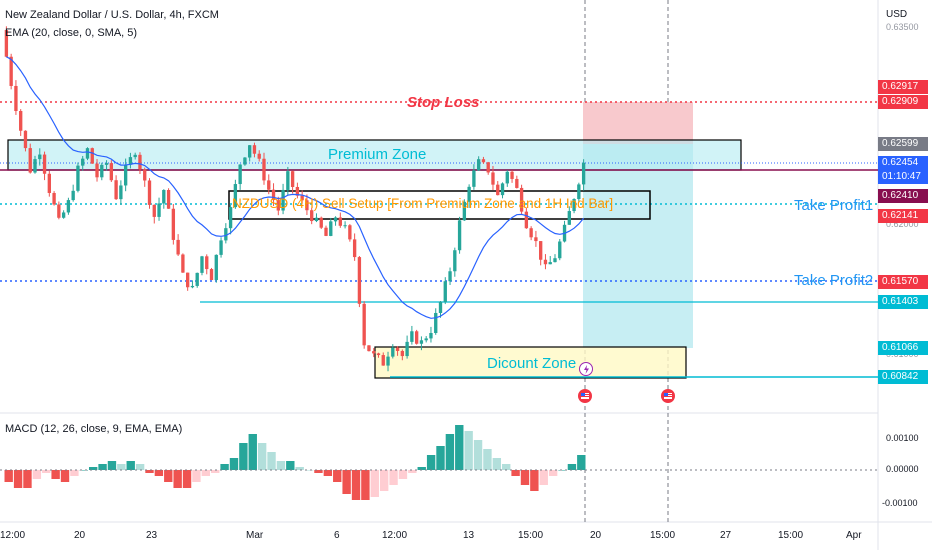  What do you see at coordinates (903, 102) in the screenshot?
I see `price-badge-stop: 0.62909` at bounding box center [903, 102].